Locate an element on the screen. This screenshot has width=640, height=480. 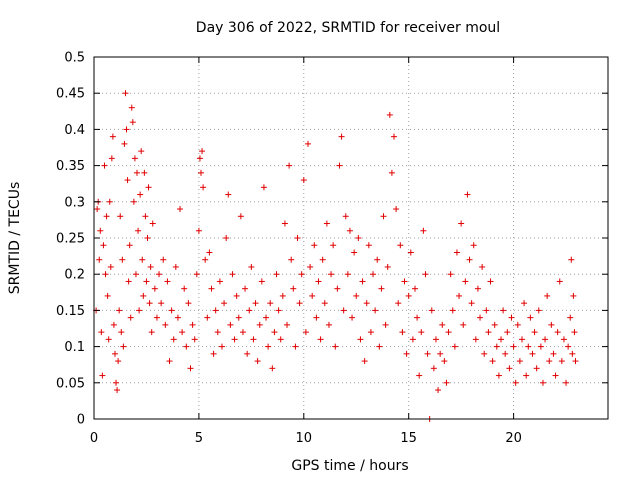
x-tick-label: 20 is located at coordinates (513, 438).